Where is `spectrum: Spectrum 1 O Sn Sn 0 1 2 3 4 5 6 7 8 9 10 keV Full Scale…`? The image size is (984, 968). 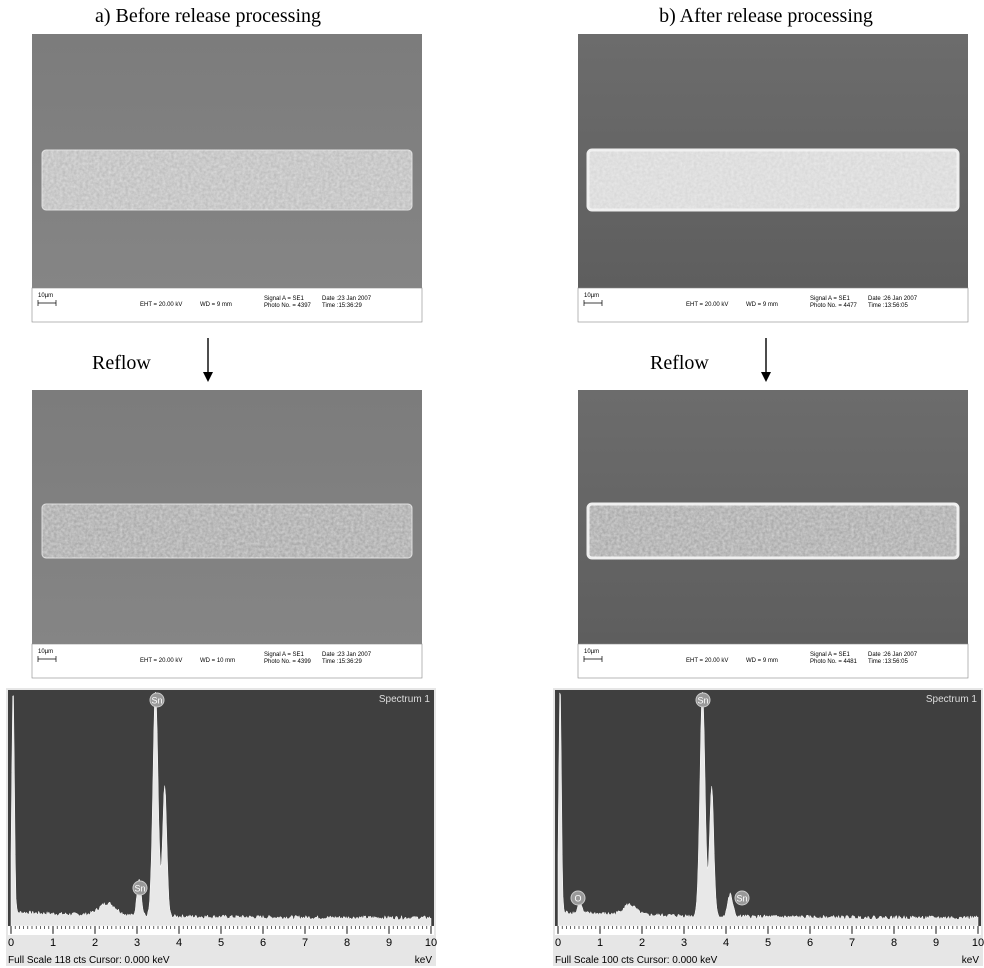
spectrum: Spectrum 1 O Sn Sn 0 1 2 3 4 5 6 7 8 9 10 keV Full Scale… is located at coordinates (768, 827).